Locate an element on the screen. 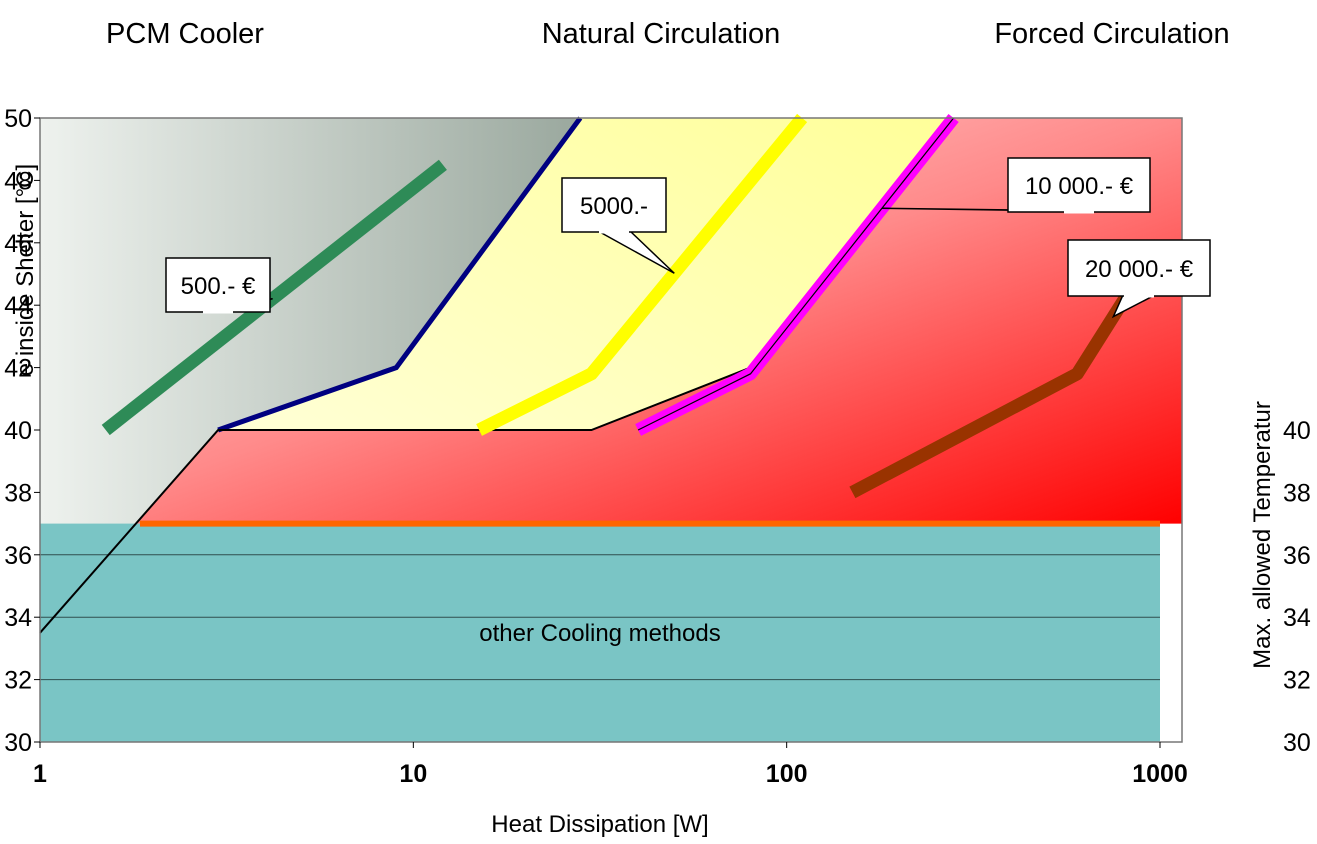  y-tick-label: 48 is located at coordinates (18, 181).